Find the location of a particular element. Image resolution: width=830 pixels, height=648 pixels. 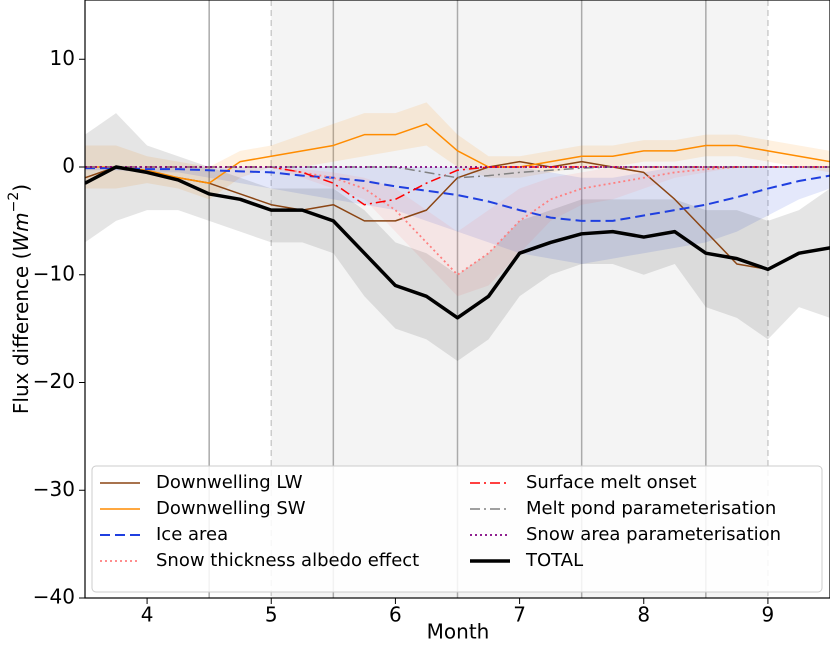

legend-label: Snow thickness albedo effect is located at coordinates (287, 560).